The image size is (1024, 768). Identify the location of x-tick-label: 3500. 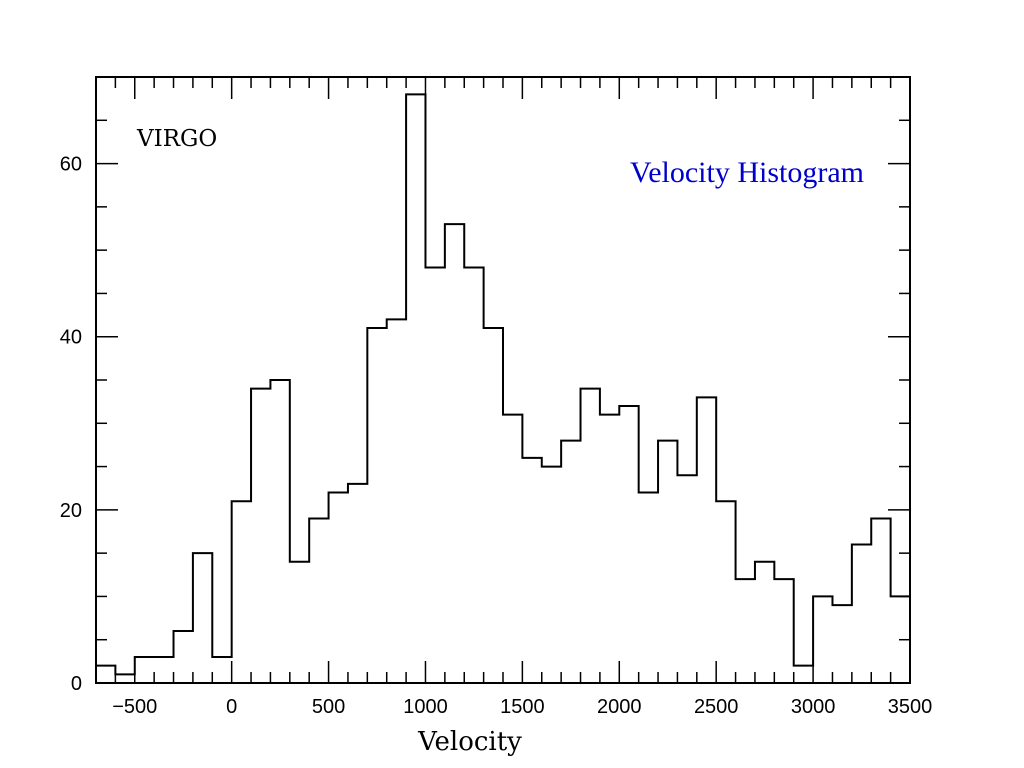
(910, 707).